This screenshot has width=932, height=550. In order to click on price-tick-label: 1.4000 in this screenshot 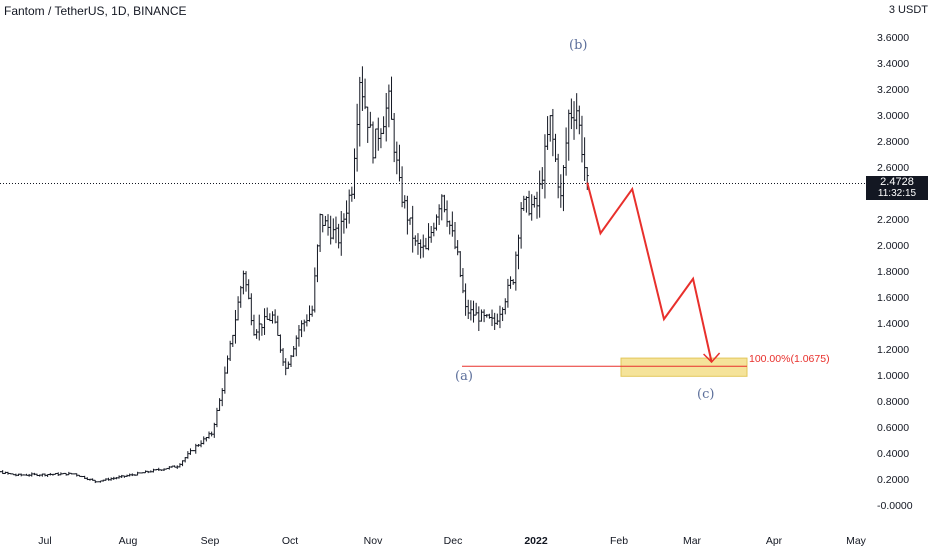, I will do `click(893, 324)`.